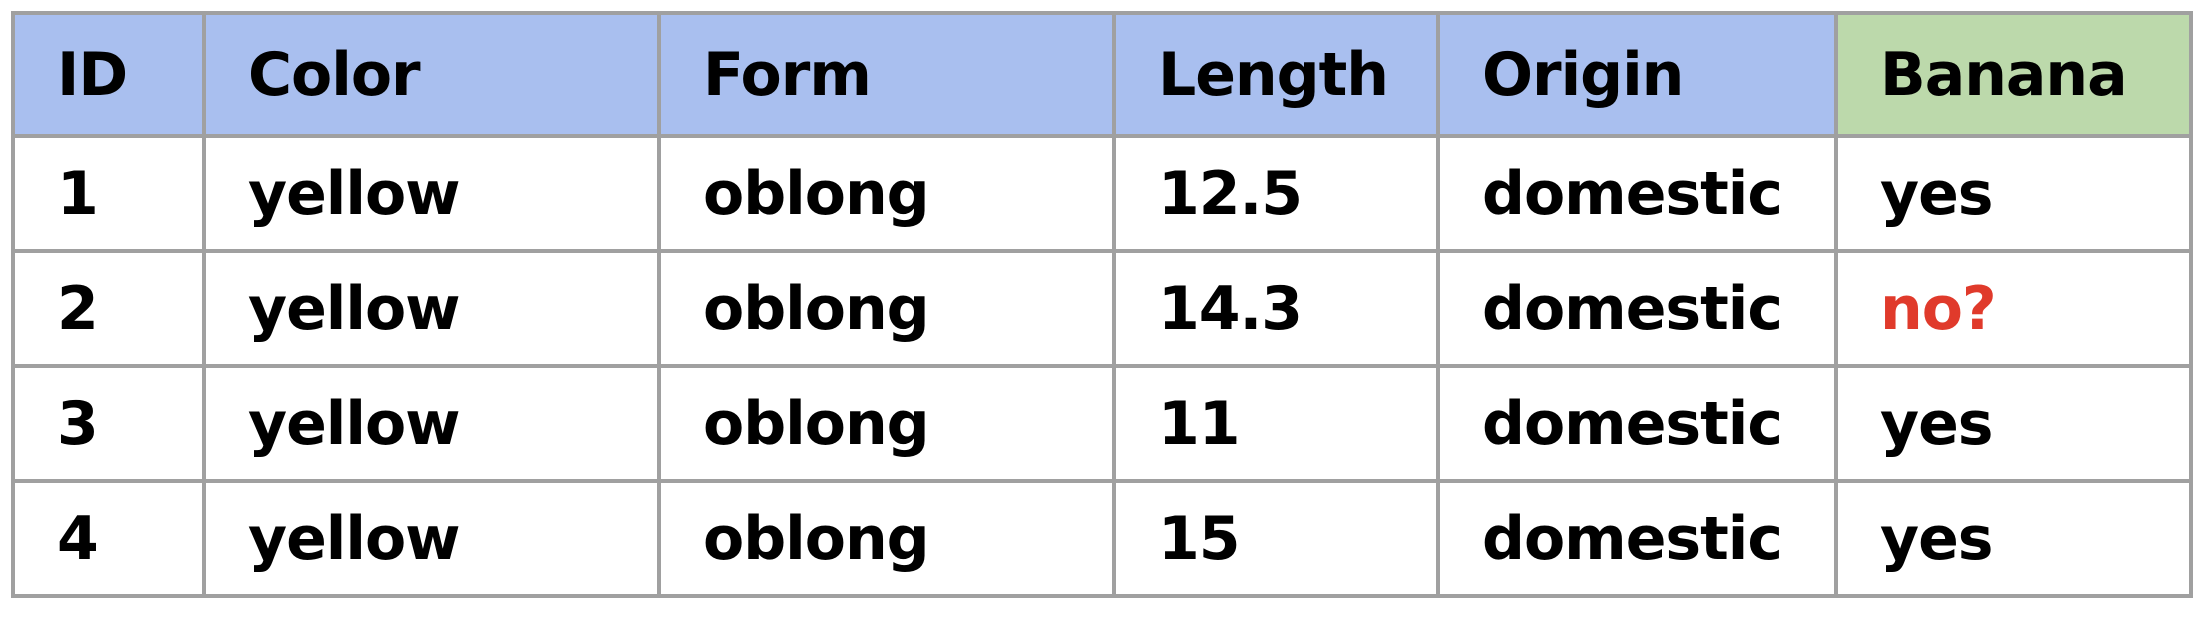 Image resolution: width=2202 pixels, height=640 pixels. Describe the element at coordinates (1276, 193) in the screenshot. I see `cell-length: 12.5` at that location.